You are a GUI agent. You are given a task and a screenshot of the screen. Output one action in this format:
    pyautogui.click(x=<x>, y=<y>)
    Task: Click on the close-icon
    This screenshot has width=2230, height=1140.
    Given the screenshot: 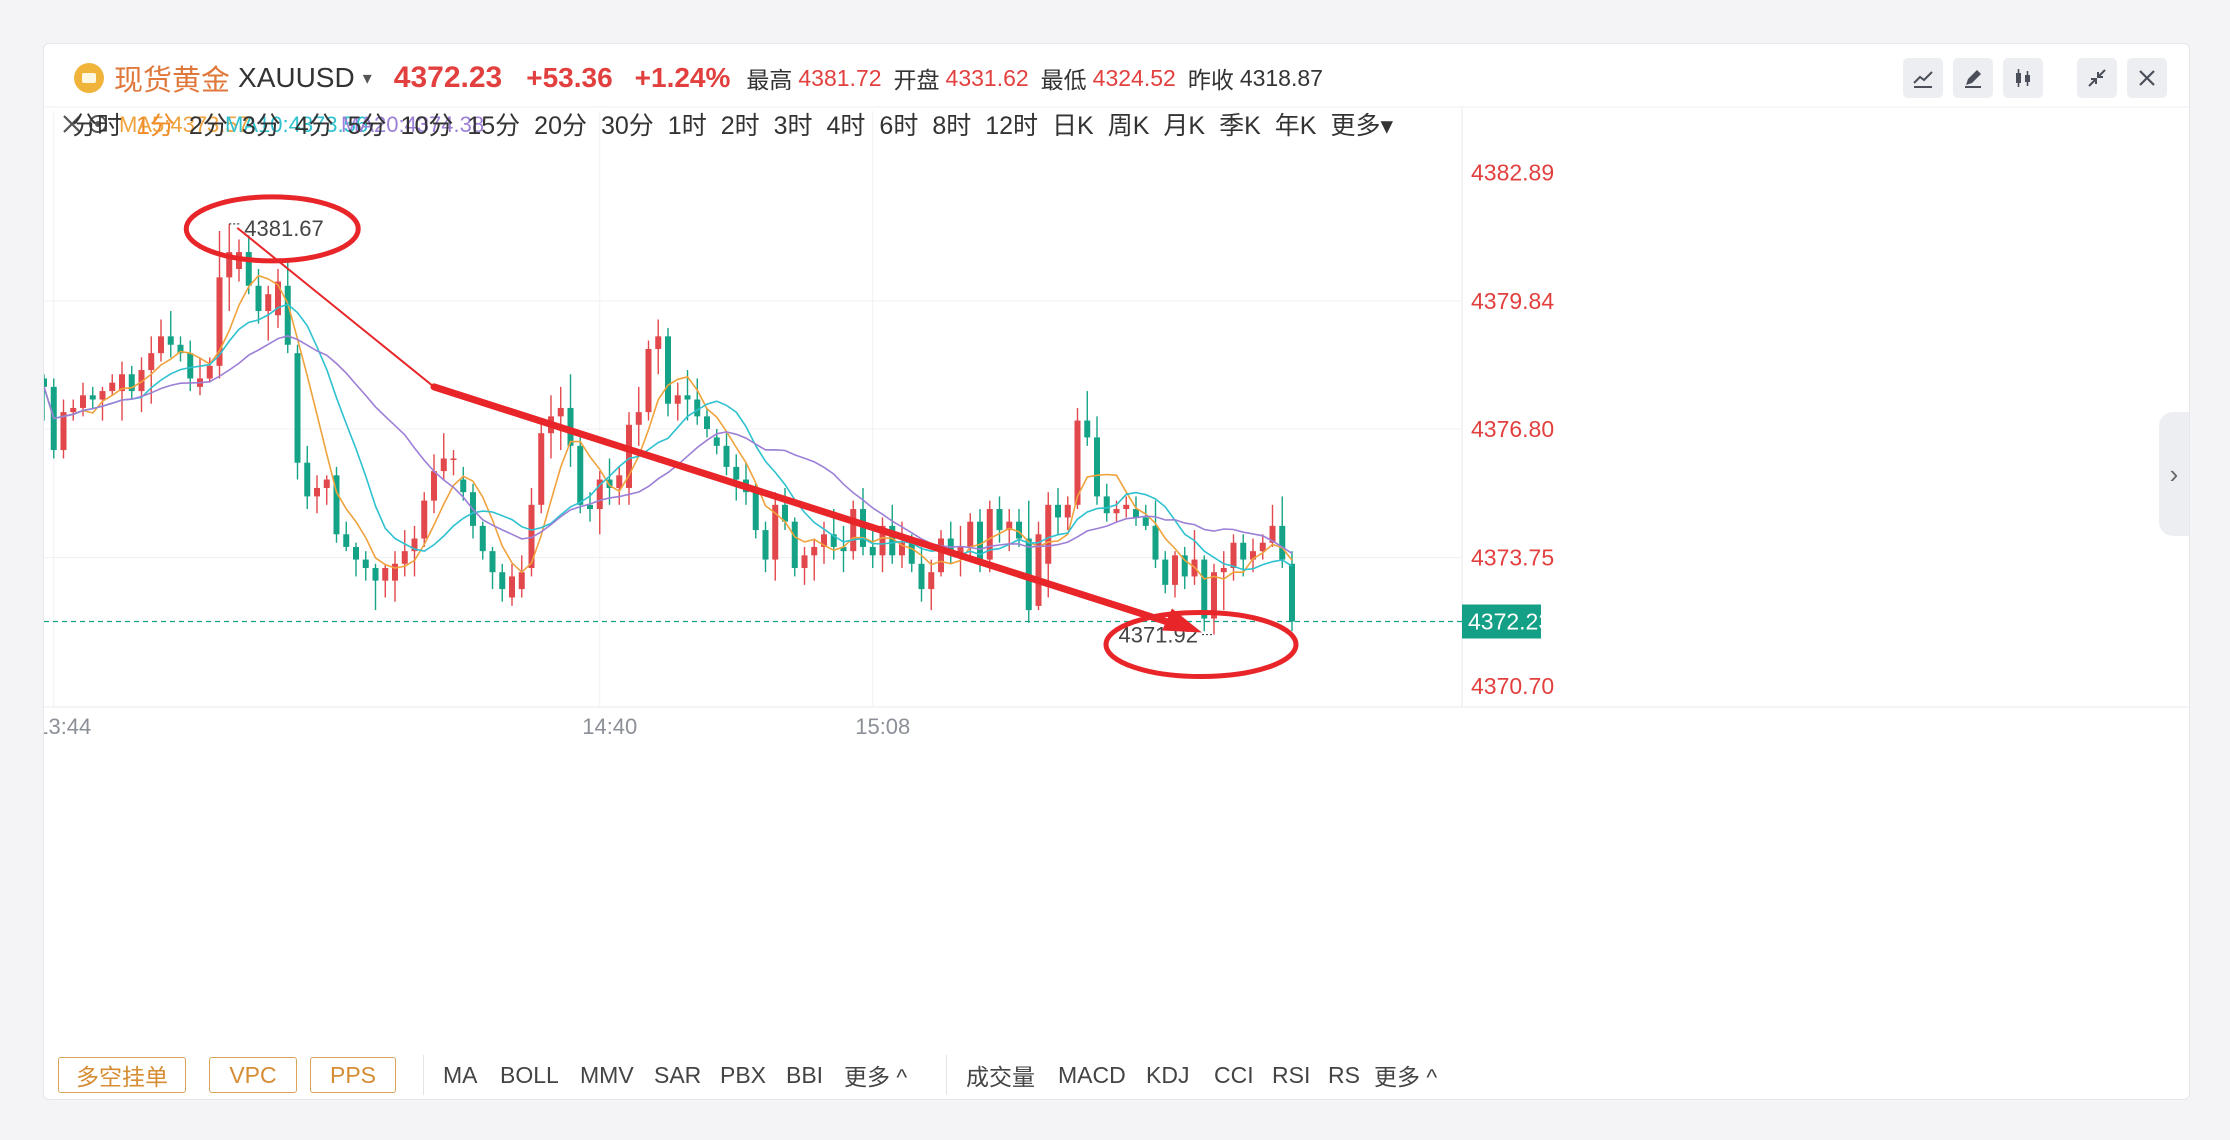 What is the action you would take?
    pyautogui.click(x=2147, y=78)
    